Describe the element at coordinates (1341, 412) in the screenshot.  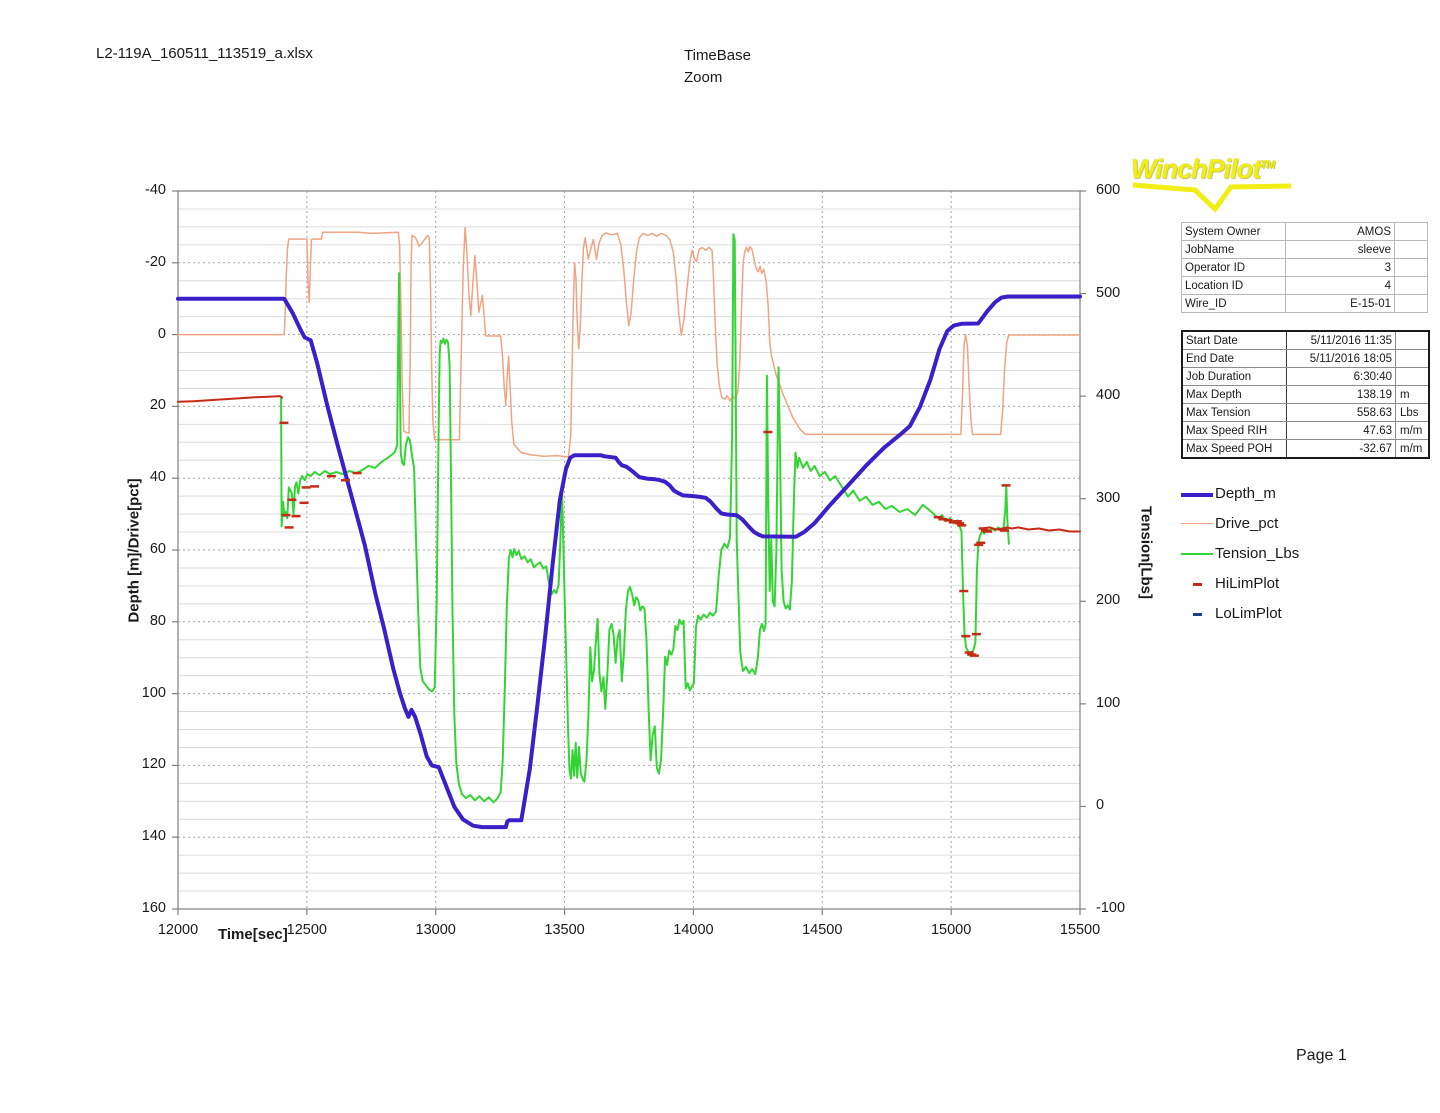
I see `info-value: 558.63` at that location.